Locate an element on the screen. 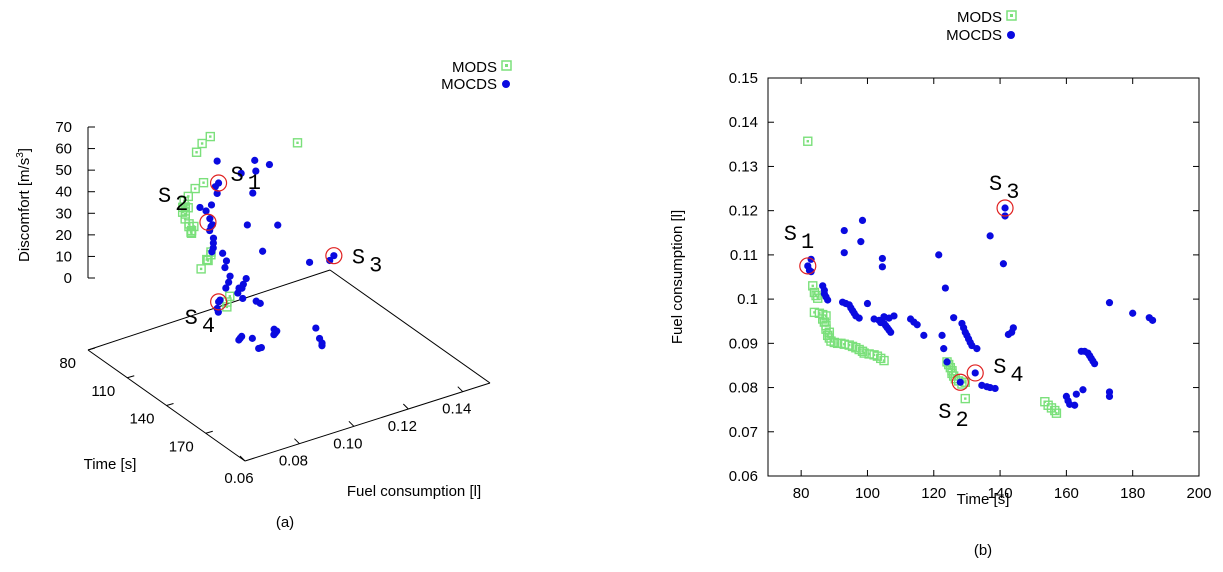 The width and height of the screenshot is (1223, 572). legend-a: MODS MOCDS is located at coordinates (476, 76).